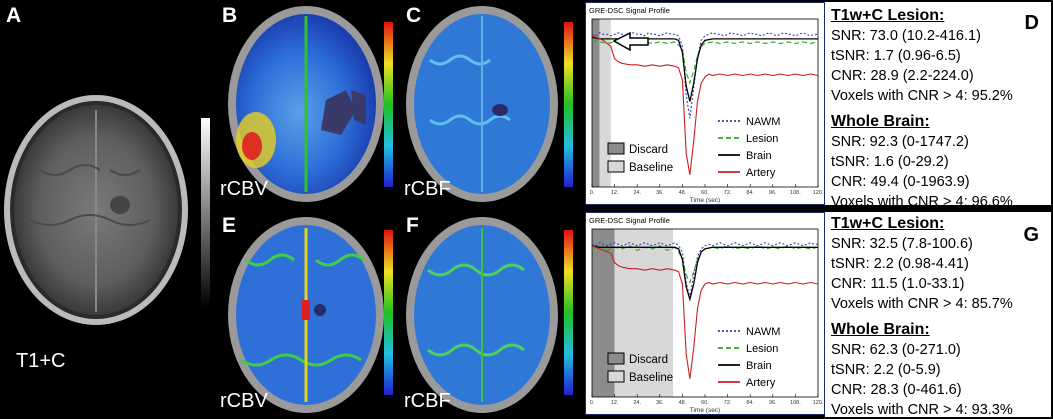  I want to click on panel-f-rcbf: F rCBF, so click(490, 314).